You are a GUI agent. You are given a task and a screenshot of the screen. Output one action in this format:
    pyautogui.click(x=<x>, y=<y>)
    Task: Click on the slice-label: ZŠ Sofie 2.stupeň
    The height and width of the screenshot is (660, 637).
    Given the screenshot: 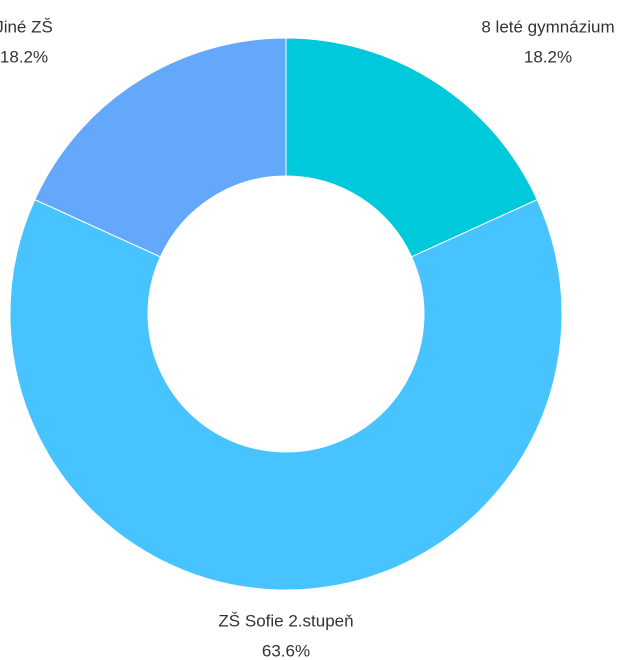 What is the action you would take?
    pyautogui.click(x=285, y=620)
    